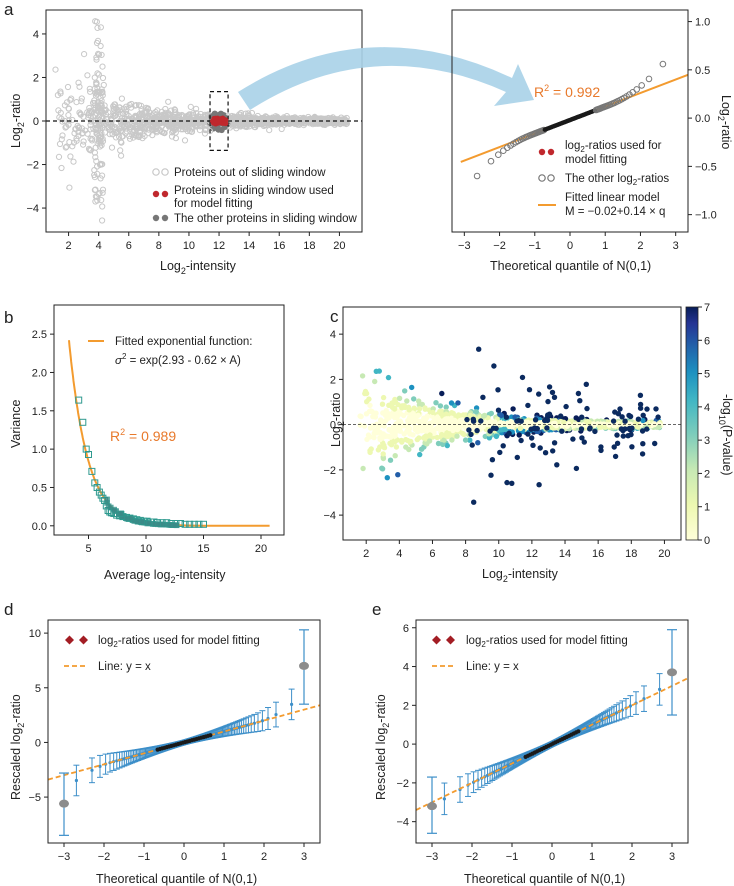 The height and width of the screenshot is (886, 734). I want to click on fit-point, so click(224, 119).